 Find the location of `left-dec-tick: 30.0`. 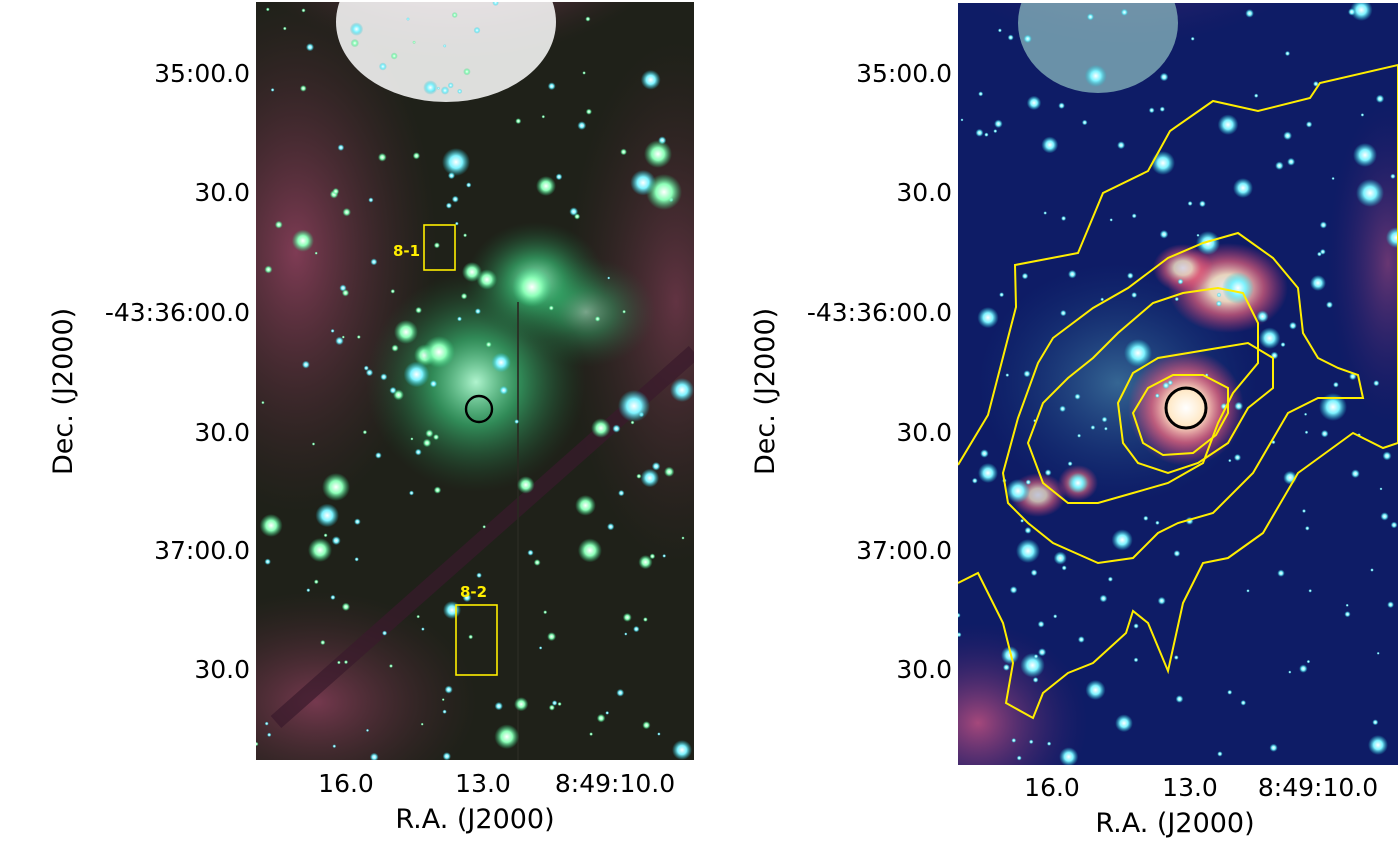

left-dec-tick: 30.0 is located at coordinates (222, 432).